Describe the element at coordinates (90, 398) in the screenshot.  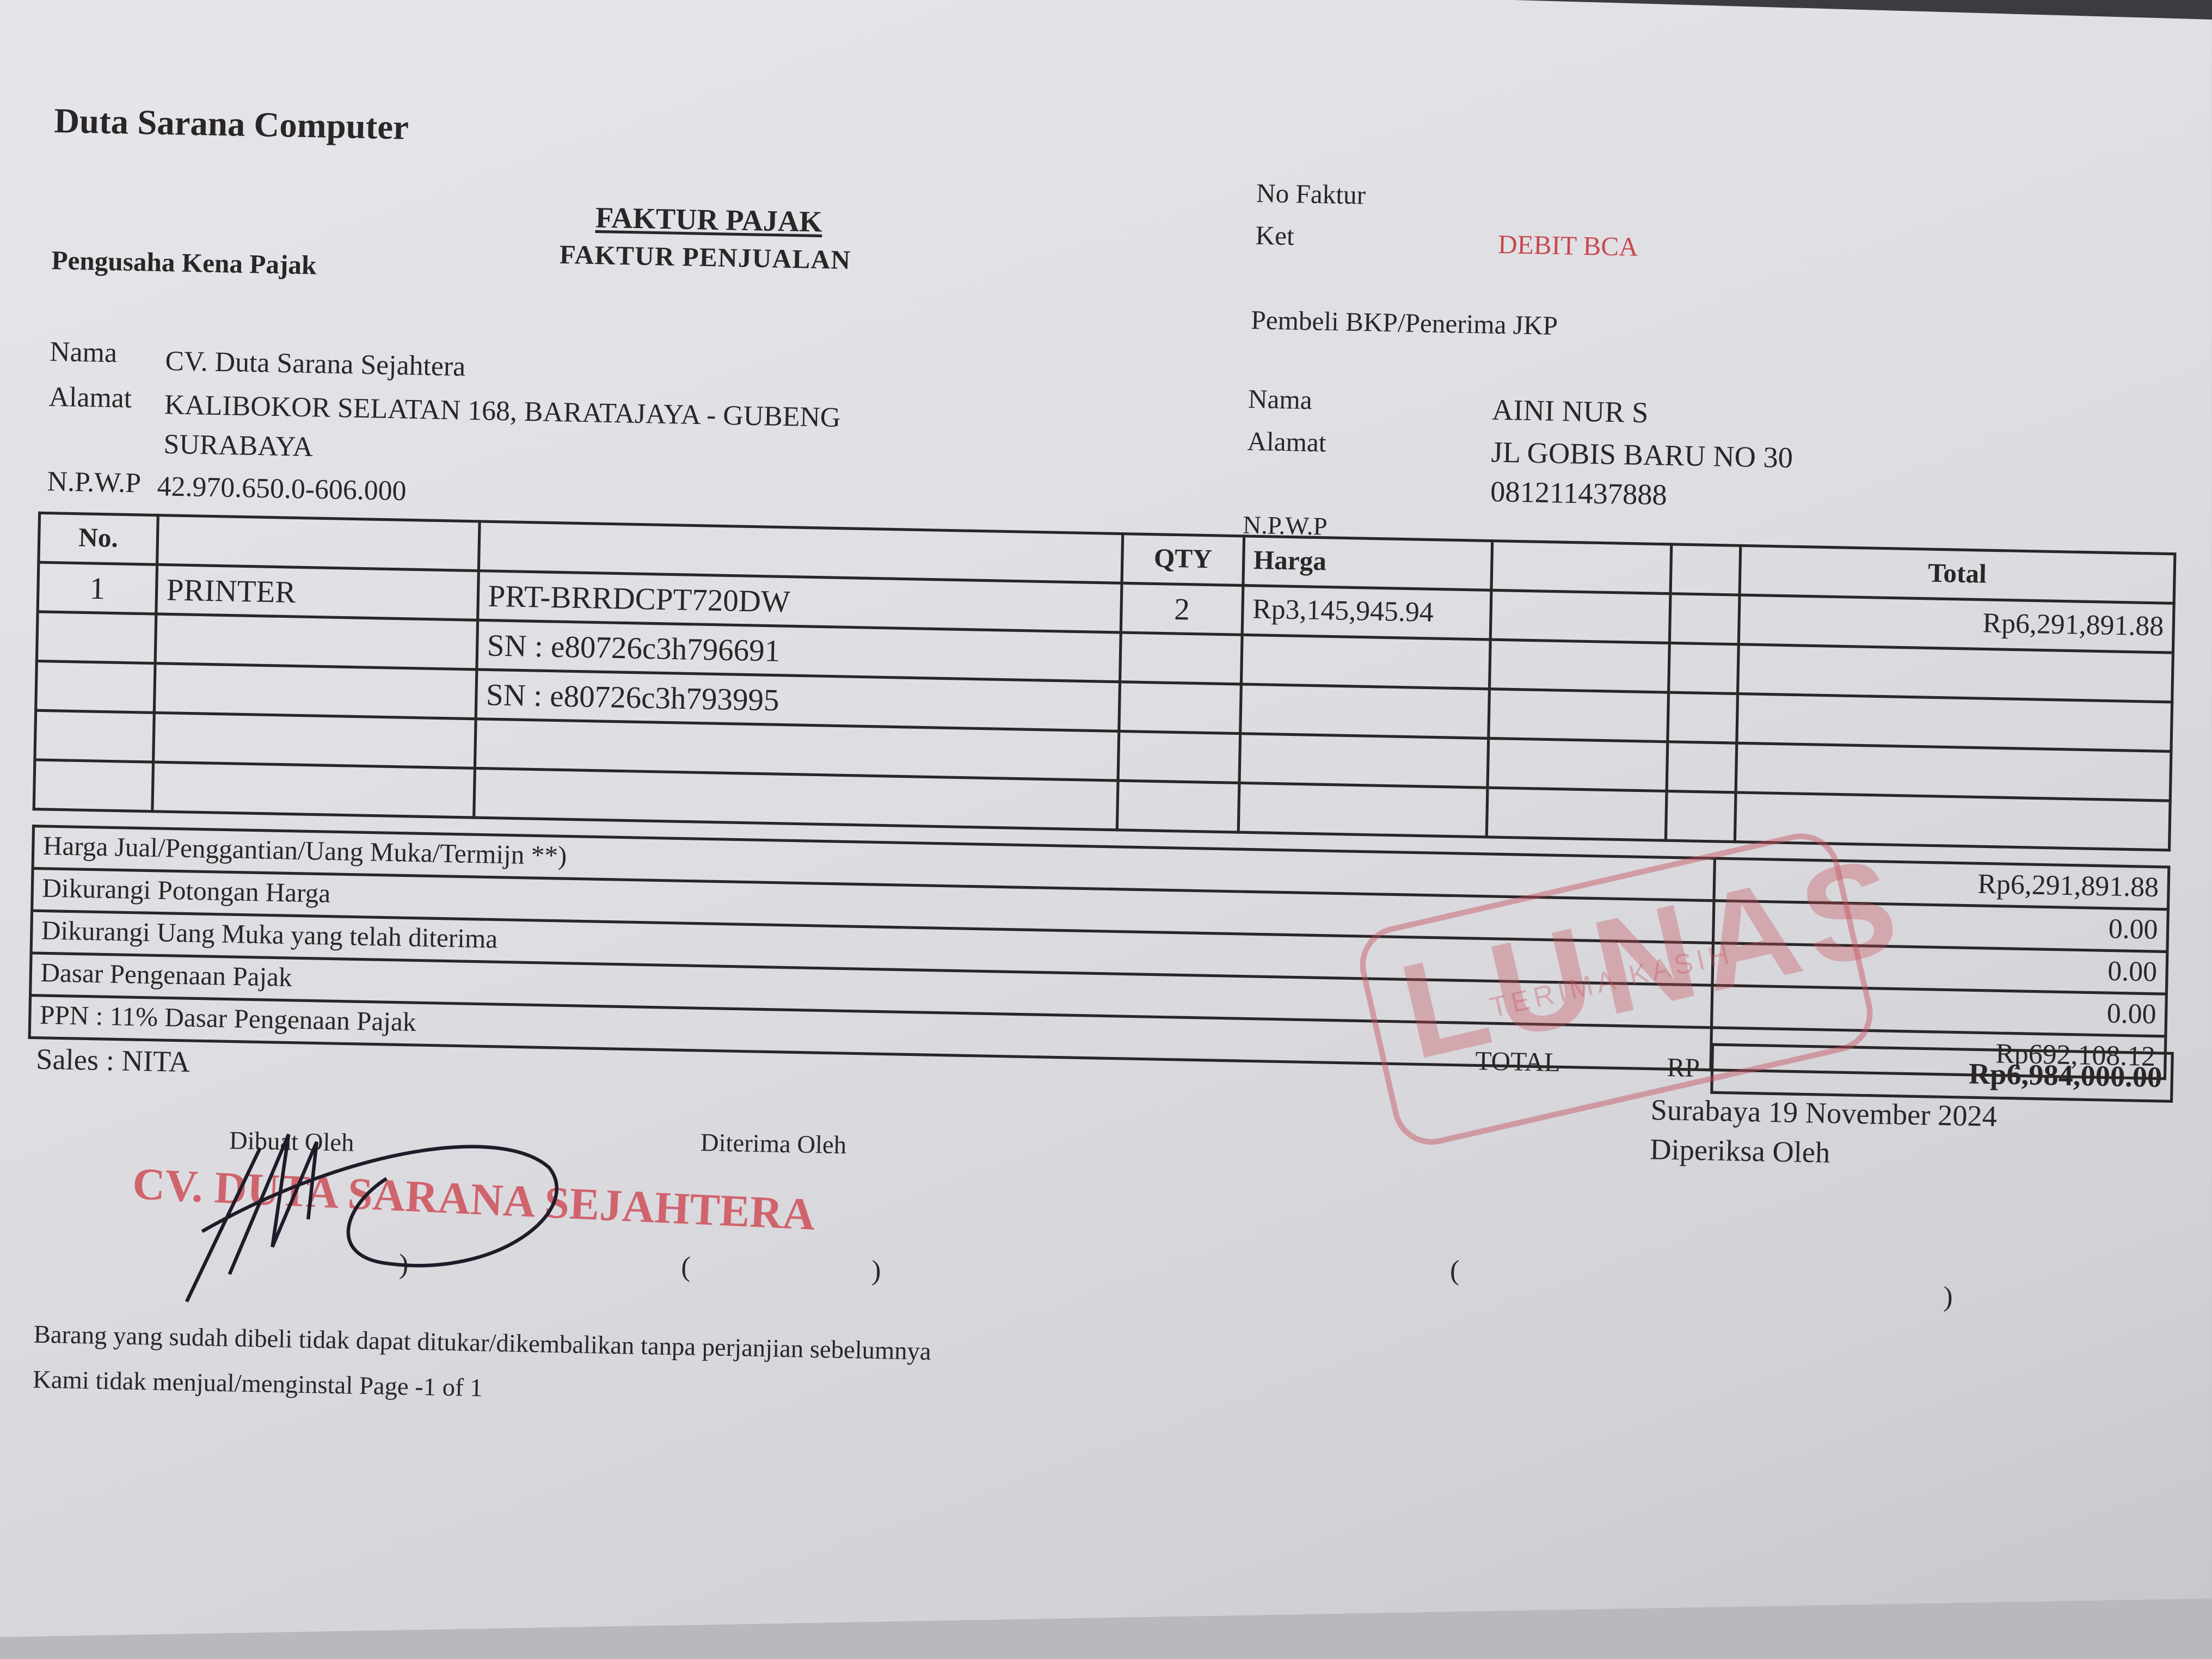
I see `seller-address-label: Alamat` at that location.